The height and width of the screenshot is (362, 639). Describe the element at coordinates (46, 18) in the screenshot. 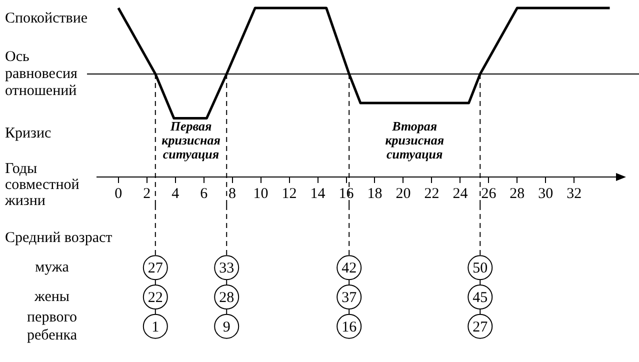

I see `text: Спокойствие` at that location.